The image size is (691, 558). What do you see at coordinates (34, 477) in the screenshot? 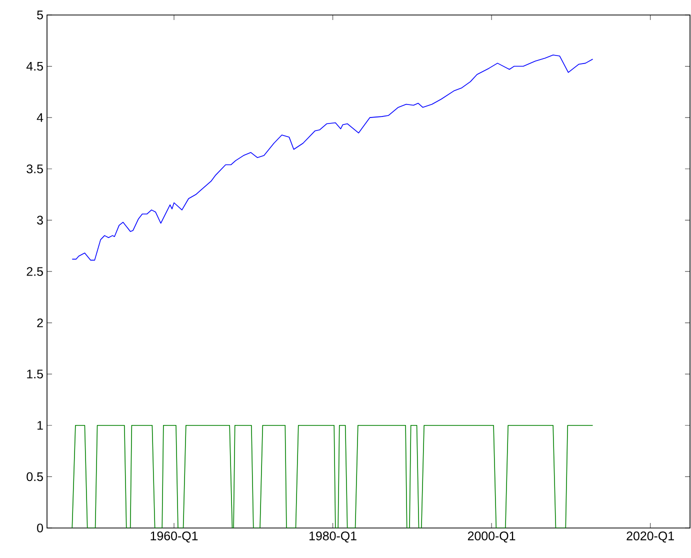
I see `y-tick-label: 0.5` at bounding box center [34, 477].